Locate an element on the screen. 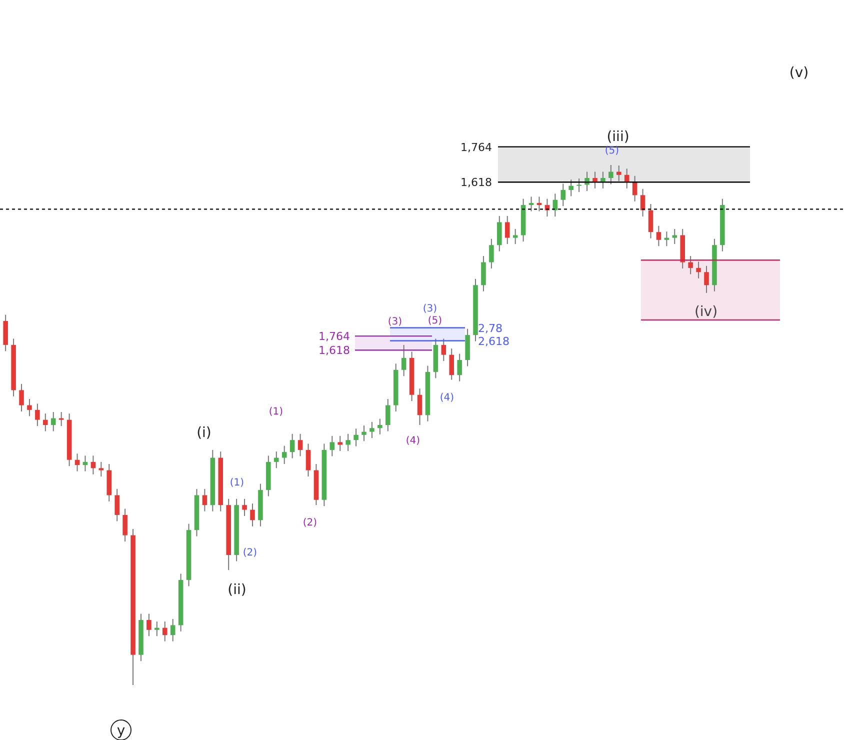 The height and width of the screenshot is (740, 845). text: (iii) is located at coordinates (618, 136).